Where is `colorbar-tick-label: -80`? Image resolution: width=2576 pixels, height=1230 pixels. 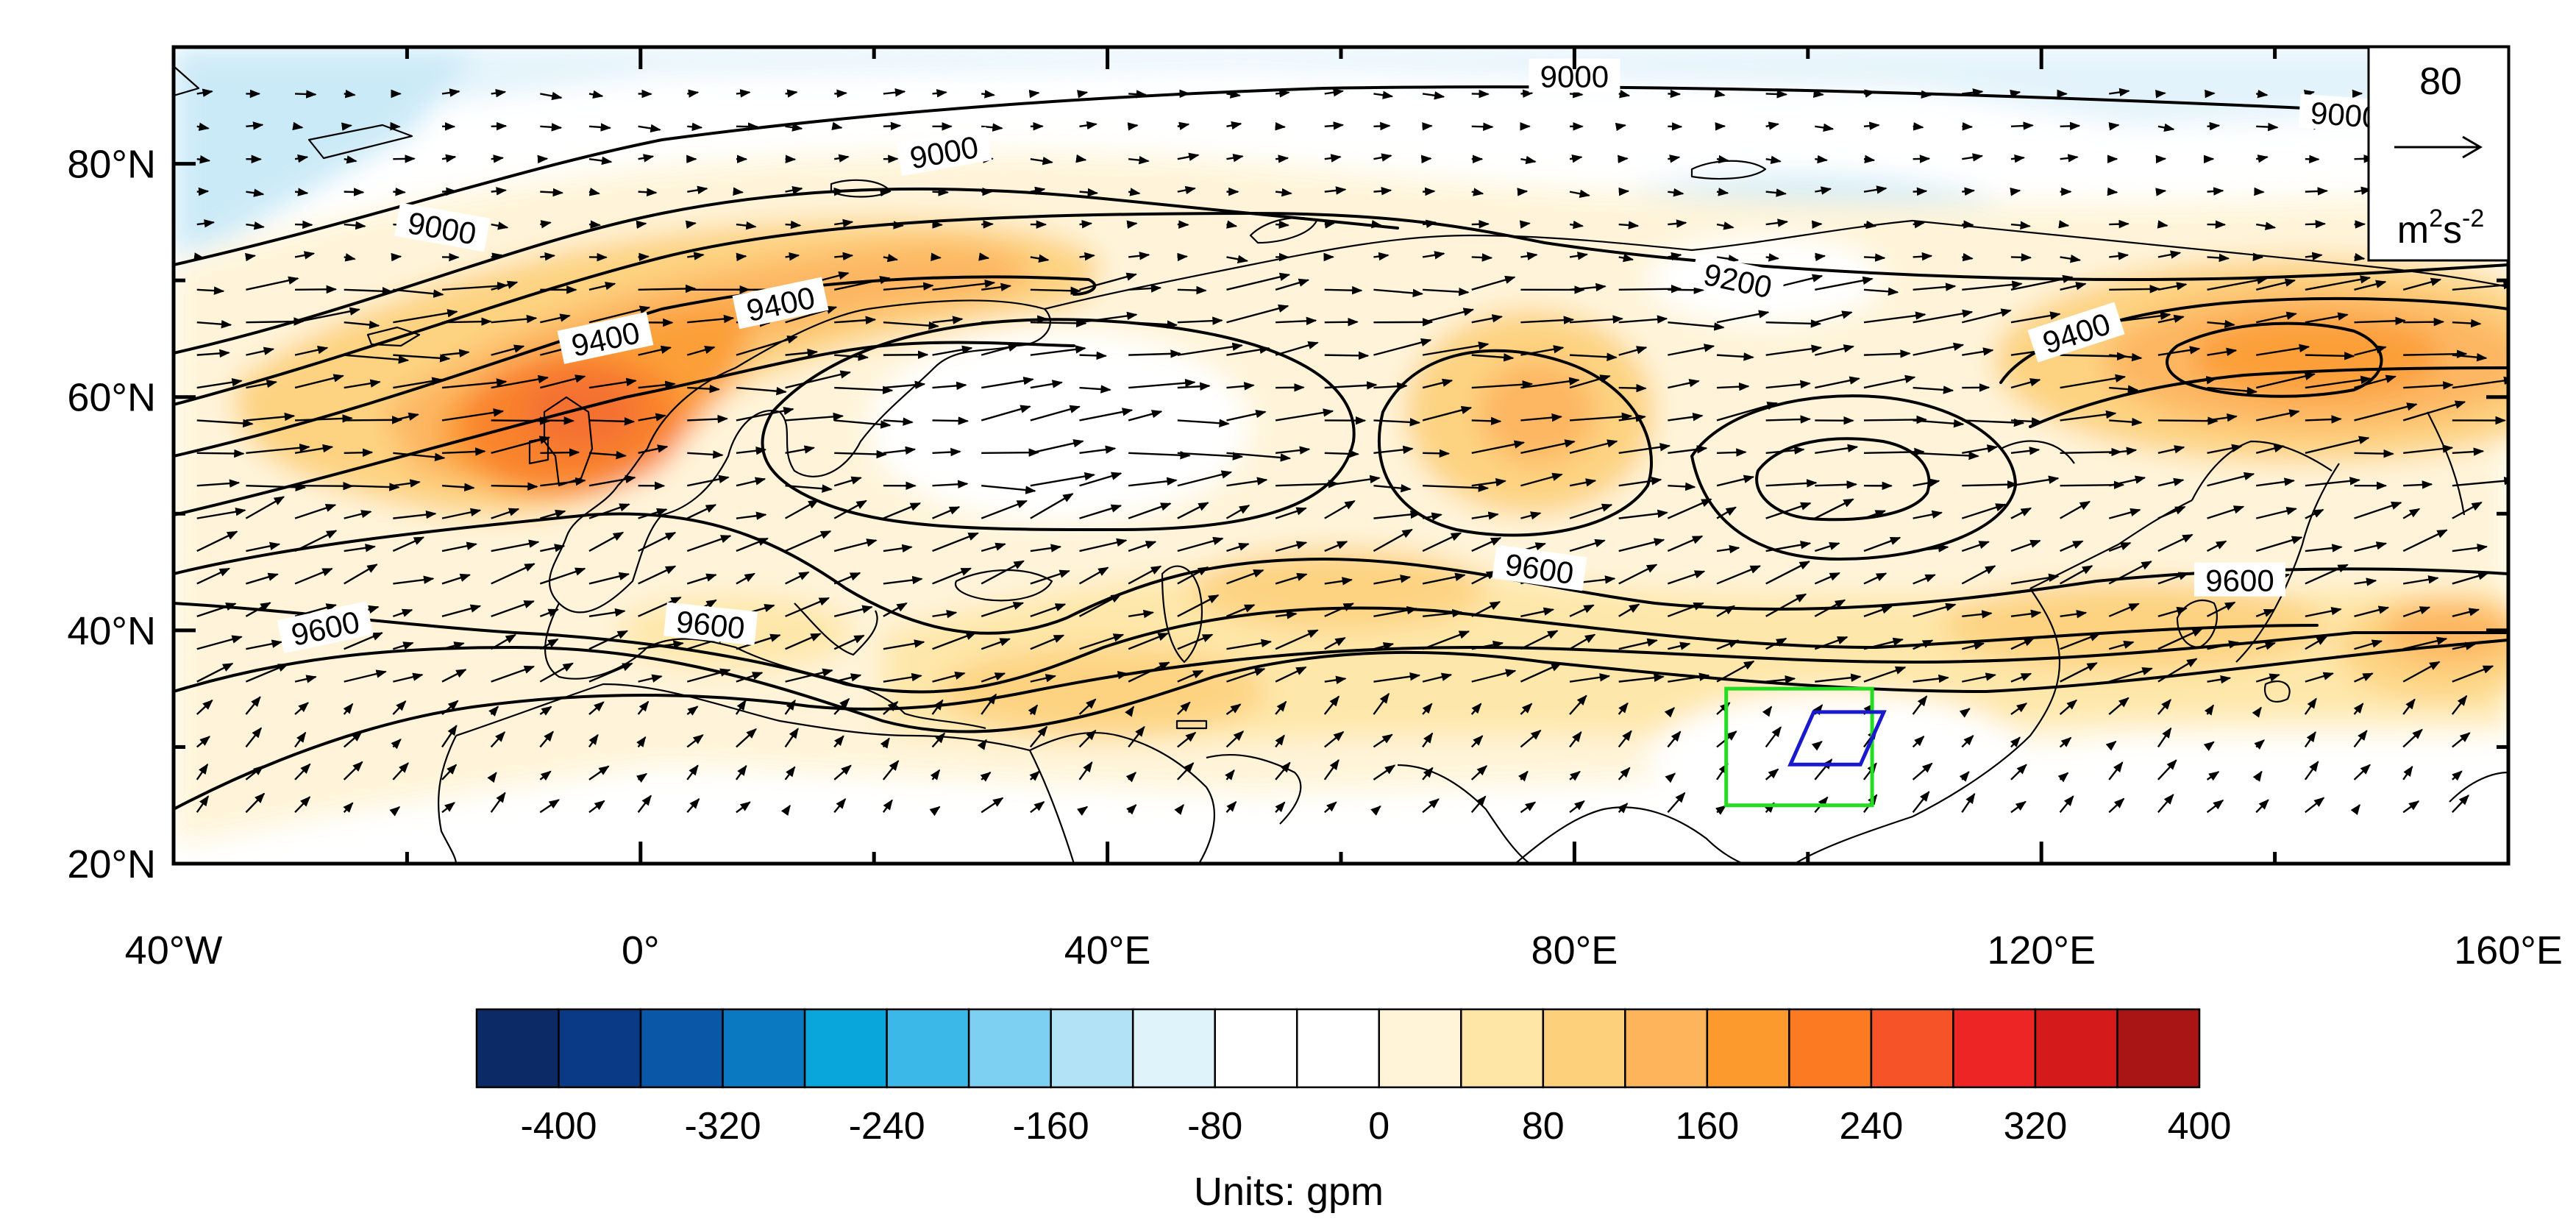 colorbar-tick-label: -80 is located at coordinates (1214, 1126).